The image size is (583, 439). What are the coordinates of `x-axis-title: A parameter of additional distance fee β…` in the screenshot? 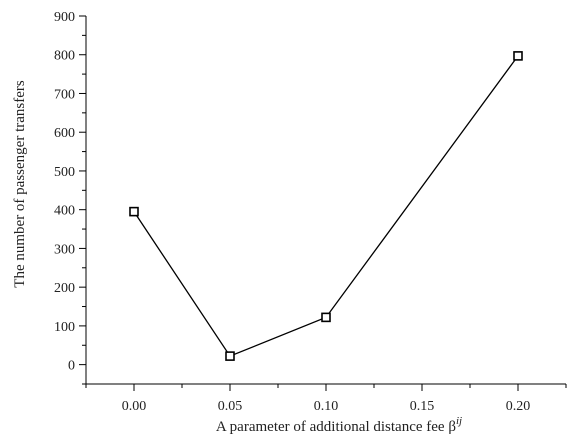 It's located at (339, 425).